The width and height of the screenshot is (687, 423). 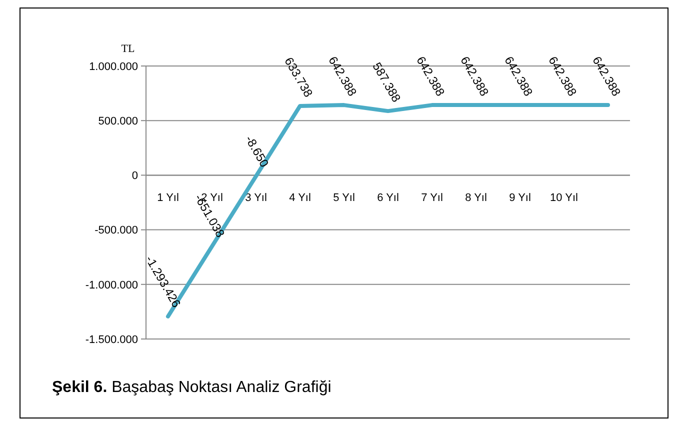 I want to click on x-tick-label: 6 Yıl, so click(x=388, y=198).